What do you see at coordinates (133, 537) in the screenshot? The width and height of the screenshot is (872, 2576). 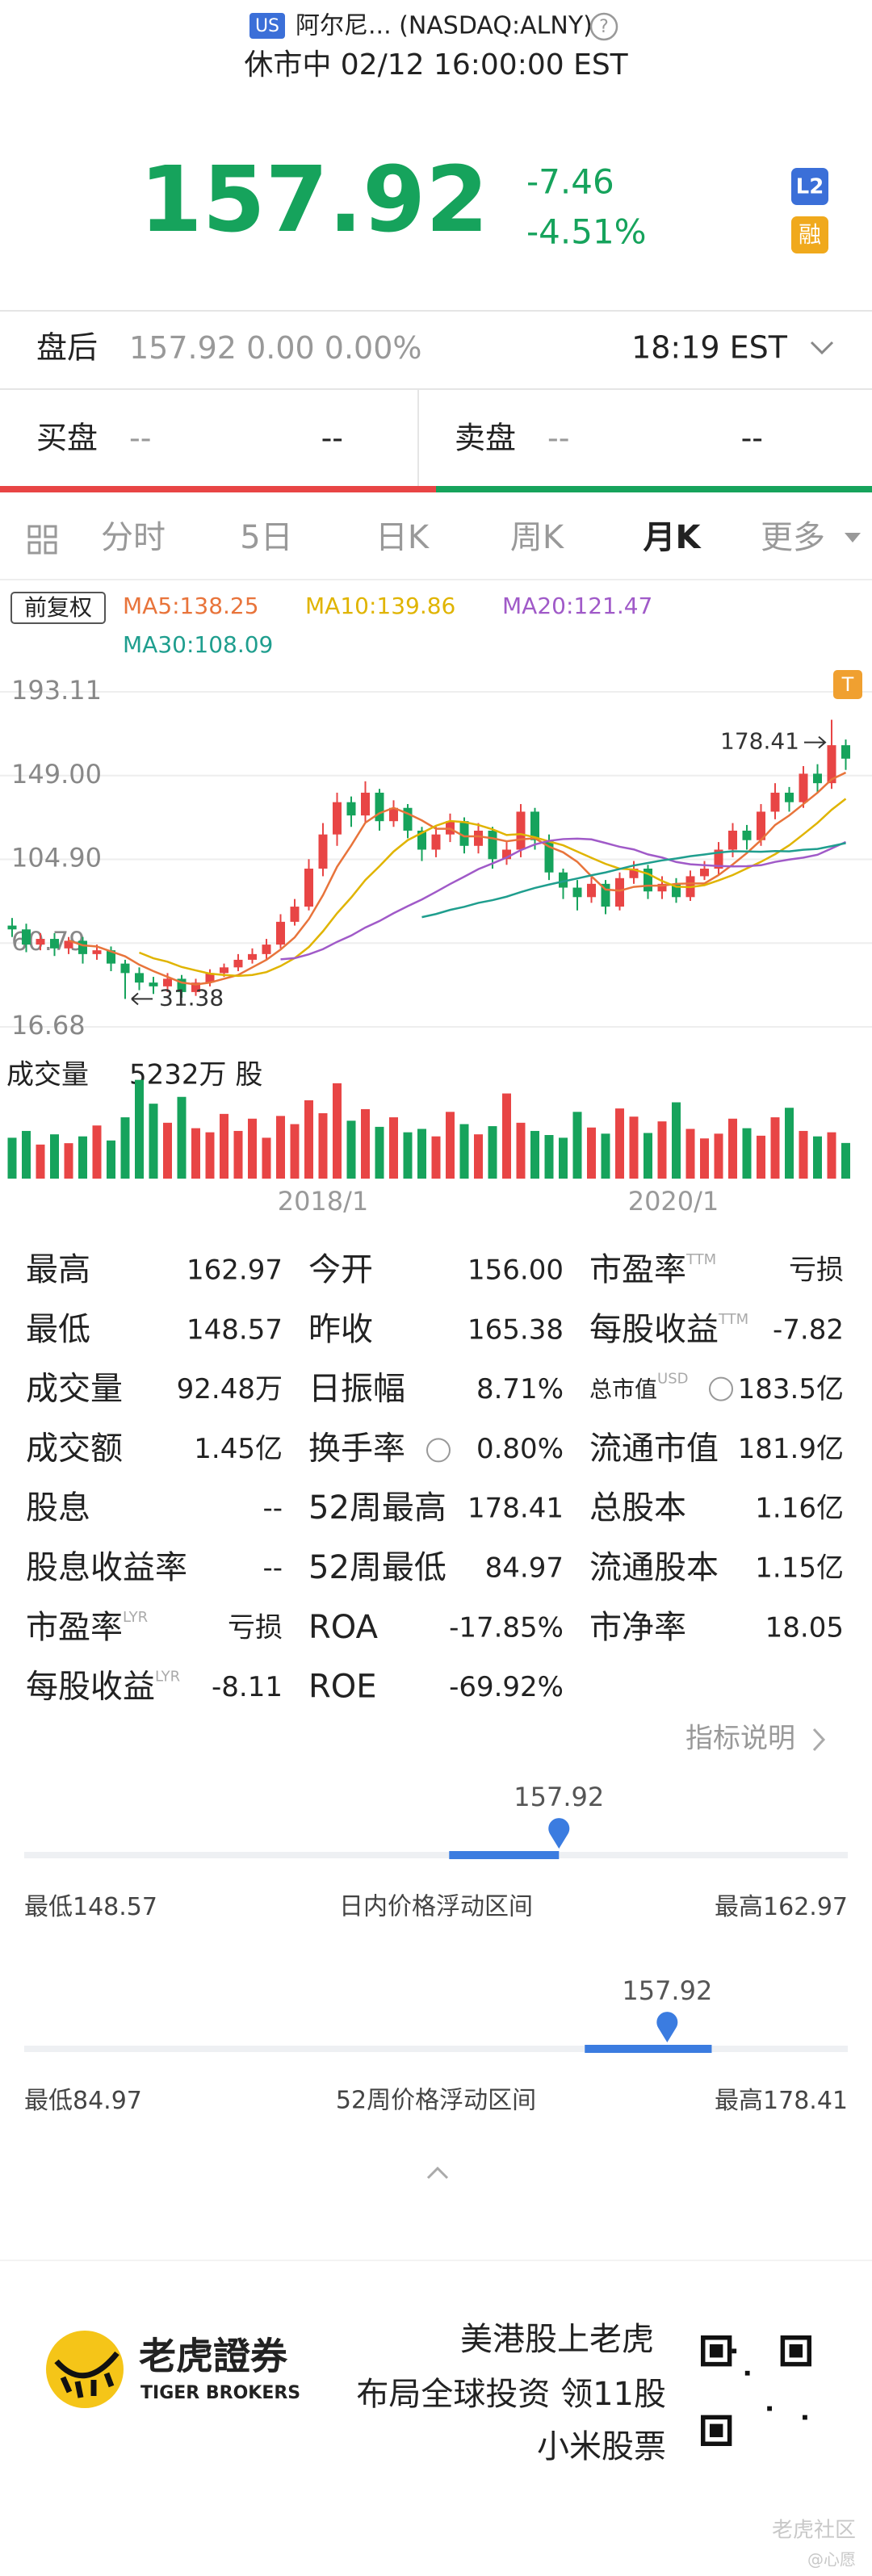 I see `tab: 分时` at bounding box center [133, 537].